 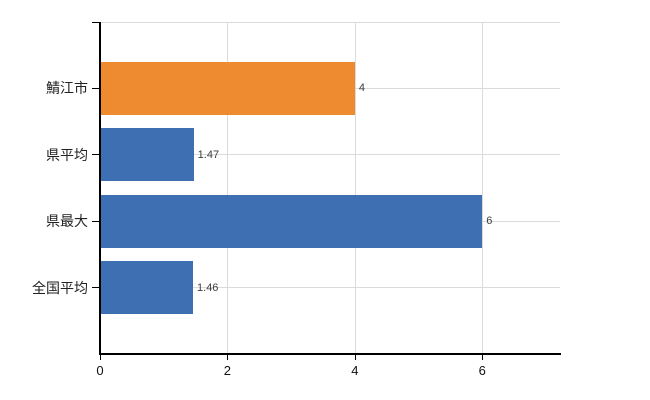 I want to click on x-axis-tick-label: 6, so click(x=482, y=370).